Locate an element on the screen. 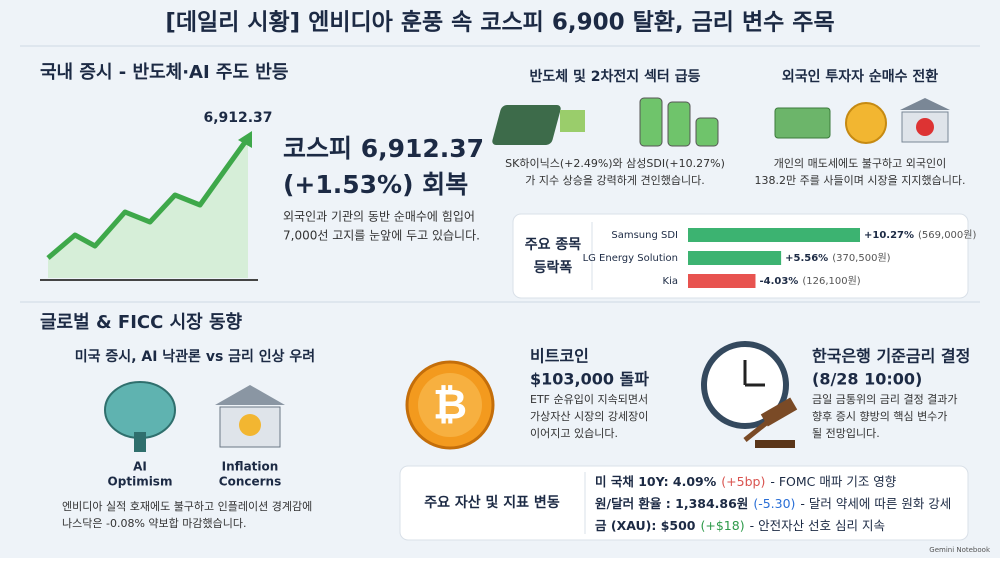 This screenshot has height=562, width=1000. indicator-label: 금 (XAU): $500 is located at coordinates (645, 525).